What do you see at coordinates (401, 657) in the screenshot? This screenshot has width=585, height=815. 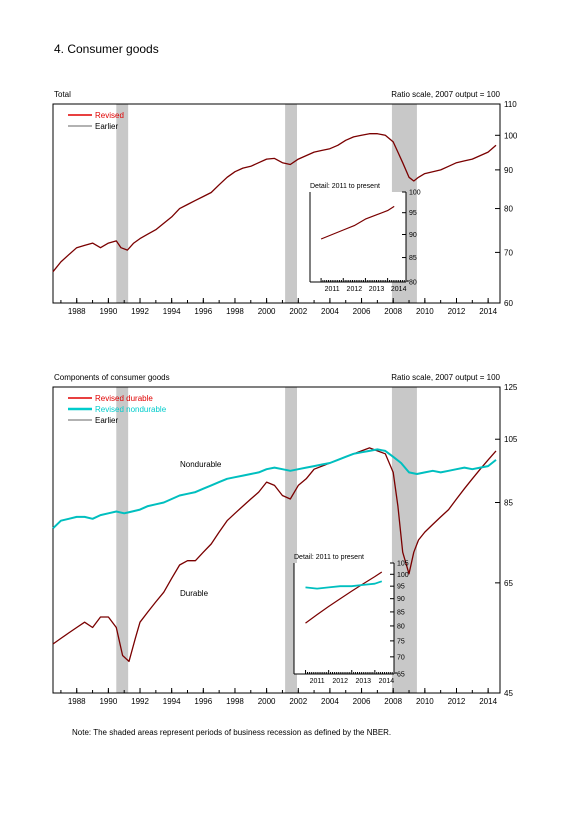 I see `panel2-inset-y-tick-label: 70` at bounding box center [401, 657].